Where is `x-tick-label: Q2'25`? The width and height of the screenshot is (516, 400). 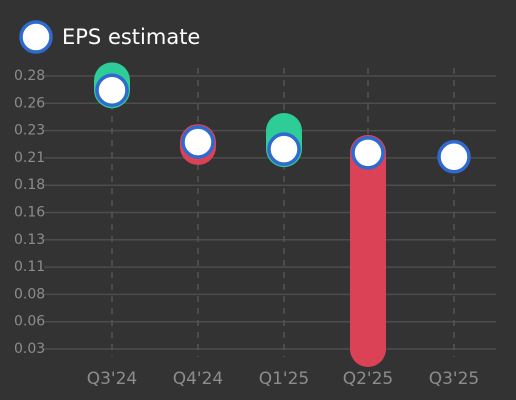
x-tick-label: Q2'25 is located at coordinates (368, 379).